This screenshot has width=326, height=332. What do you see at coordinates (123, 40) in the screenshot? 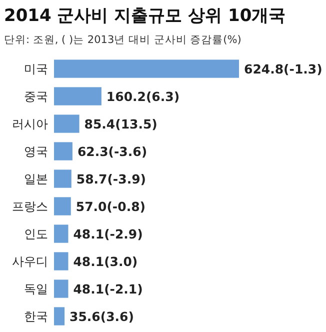
I see `subtitle: 단위: 조원, ( )는 2013년 대비 군사비 증감률(%)` at bounding box center [123, 40].